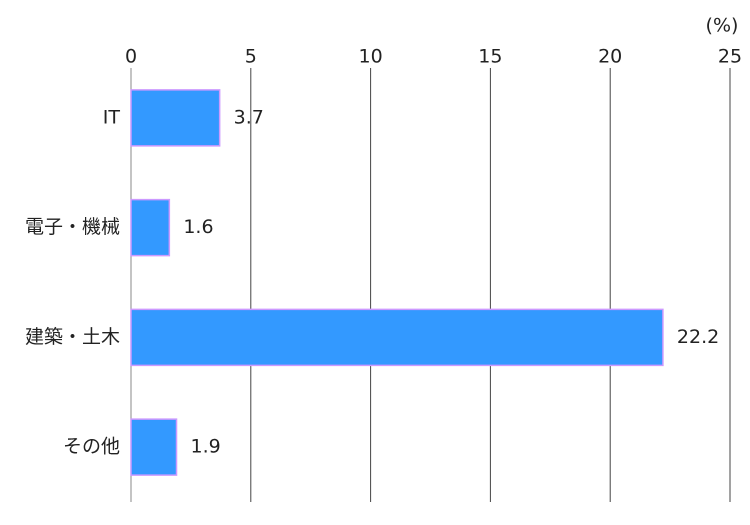 This screenshot has height=525, width=750. What do you see at coordinates (91, 447) in the screenshot?
I see `y-tick-label: その他` at bounding box center [91, 447].